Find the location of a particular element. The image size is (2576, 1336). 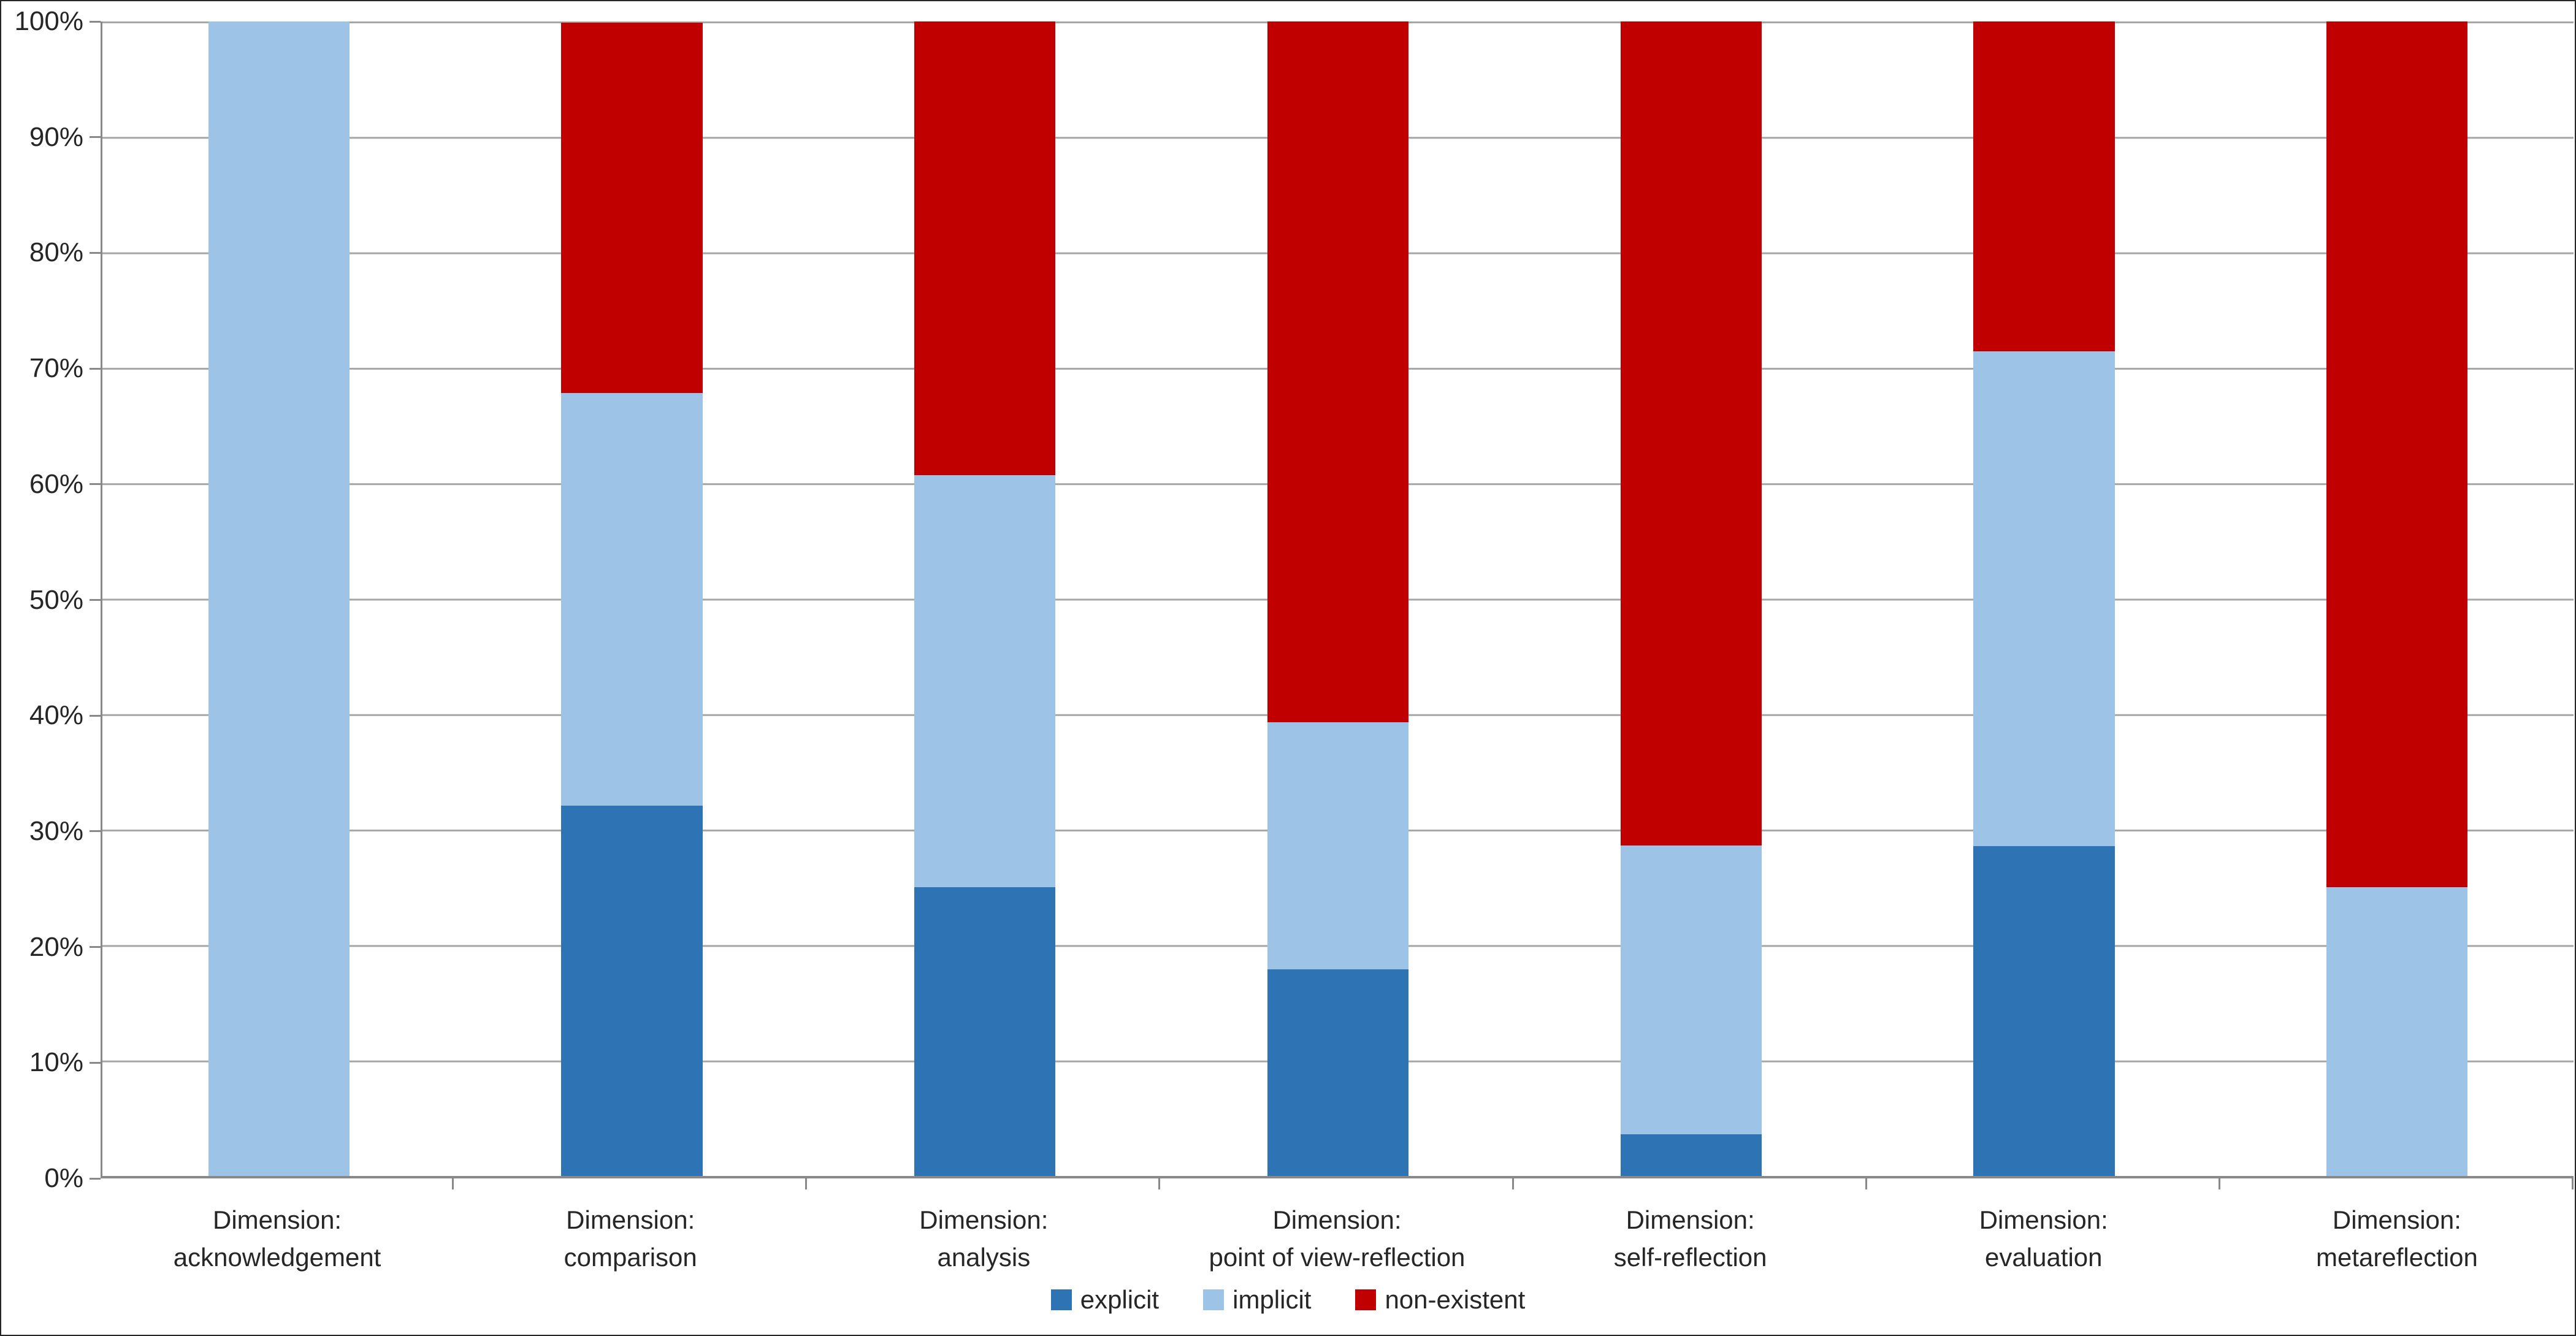

stacked-bar-point-of-view-reflection is located at coordinates (1338, 598).